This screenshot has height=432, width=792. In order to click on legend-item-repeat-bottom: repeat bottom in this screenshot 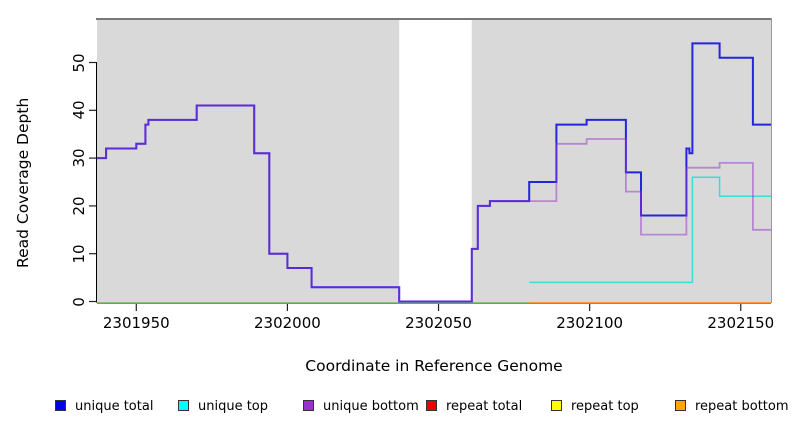, I will do `click(732, 407)`.